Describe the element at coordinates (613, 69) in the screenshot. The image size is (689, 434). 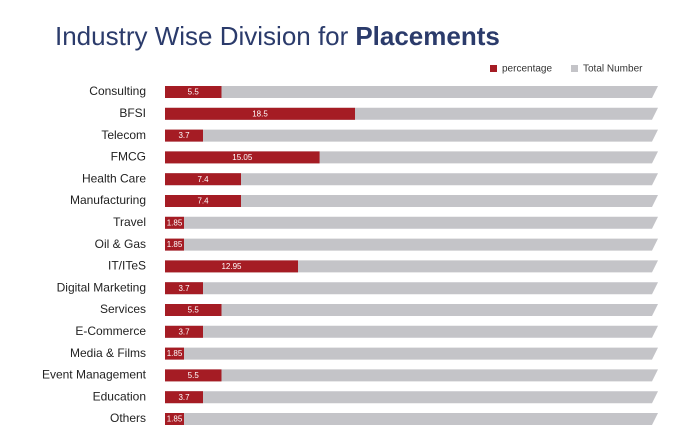
I see `legend-label: Total Number` at that location.